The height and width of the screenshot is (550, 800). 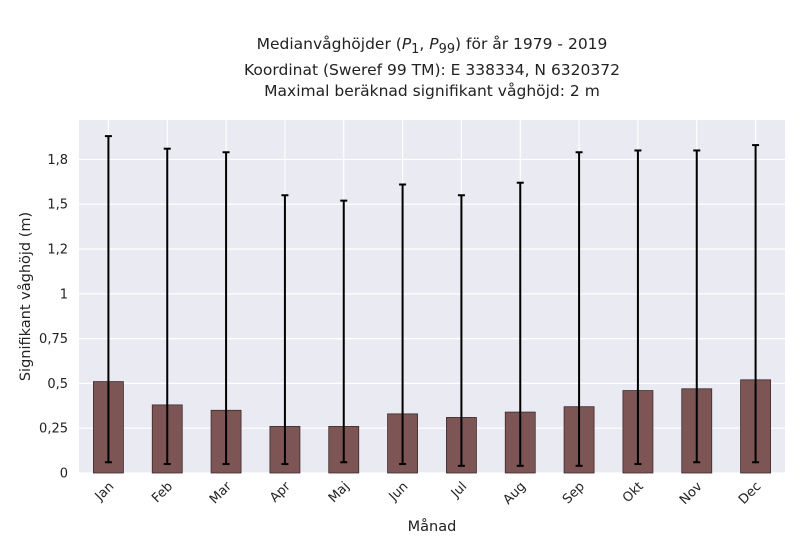 I want to click on x-tick-label: Dec, so click(x=750, y=493).